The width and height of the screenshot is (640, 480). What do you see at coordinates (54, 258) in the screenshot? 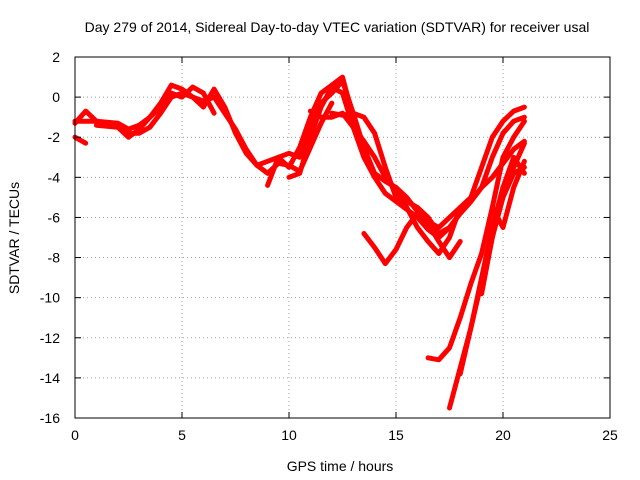
I see `y-tick-label: -8` at bounding box center [54, 258].